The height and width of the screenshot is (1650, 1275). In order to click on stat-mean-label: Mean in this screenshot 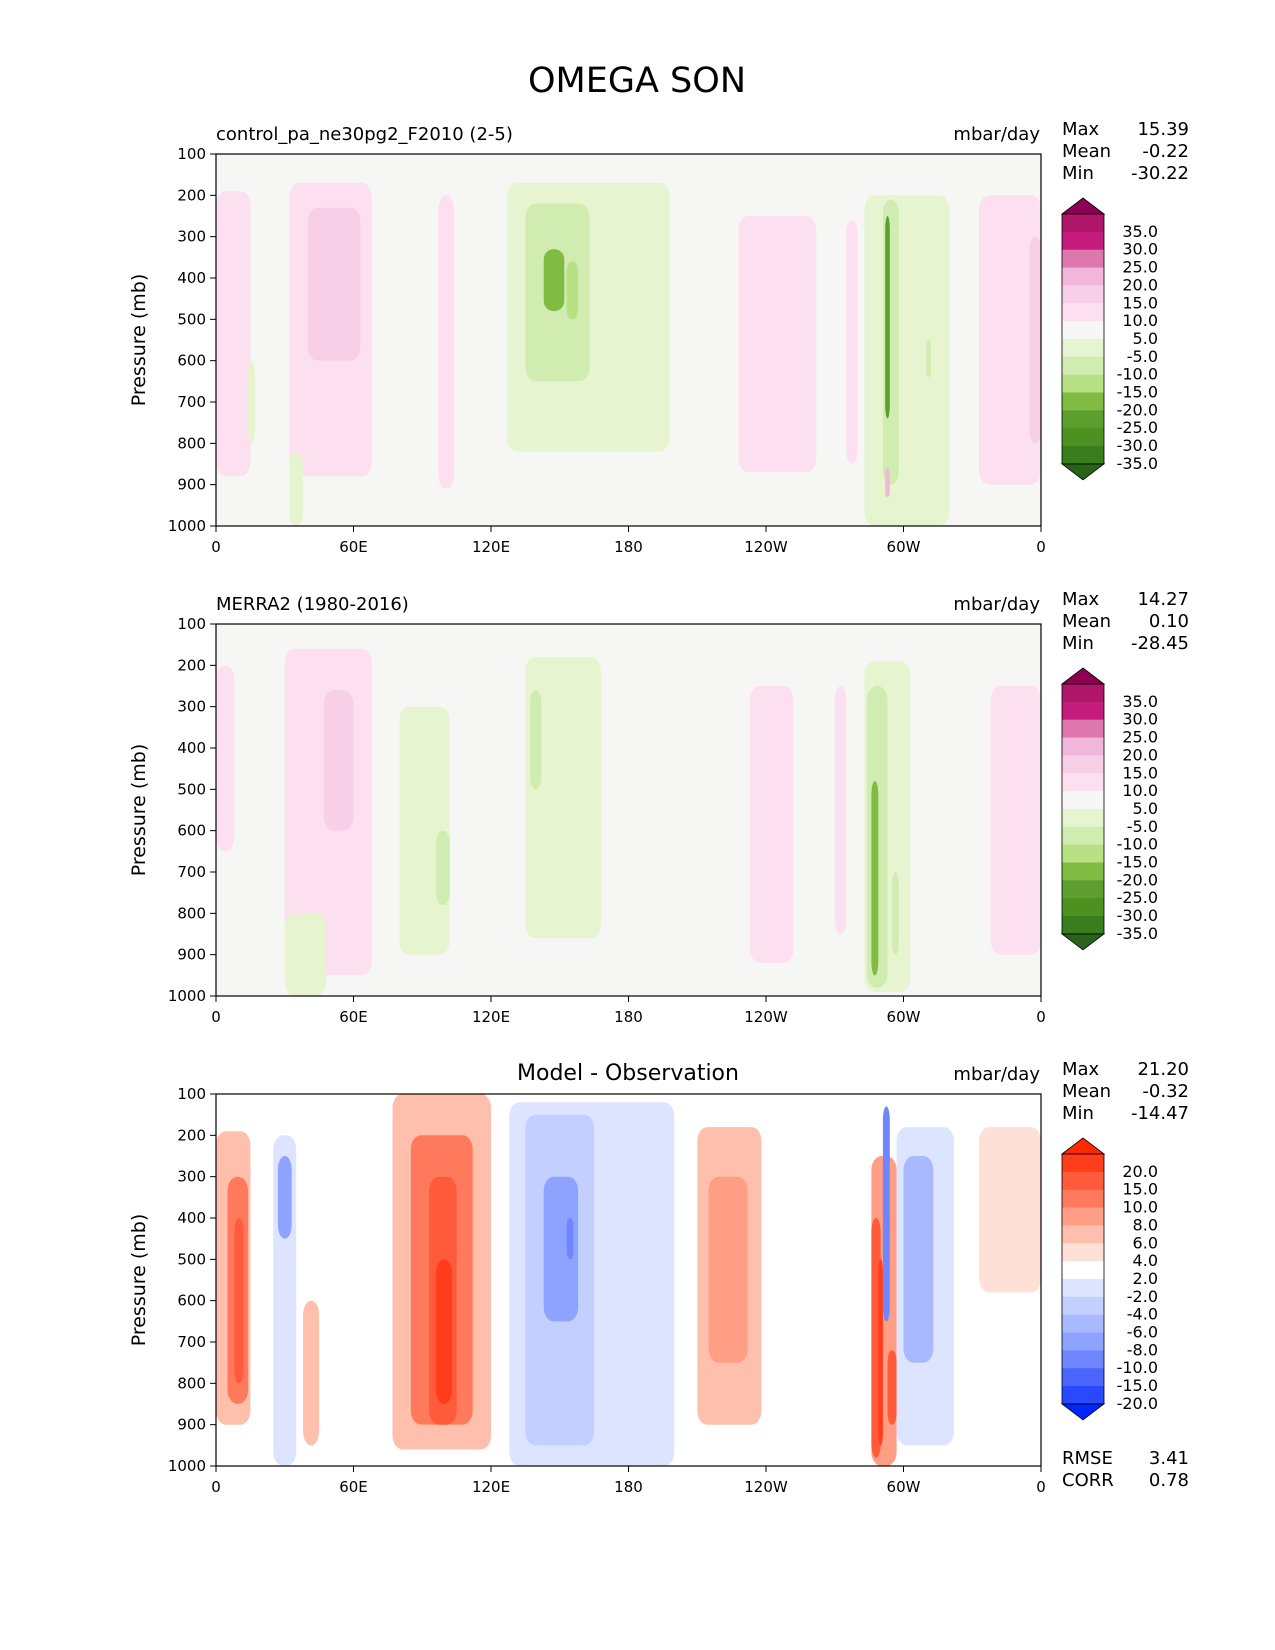, I will do `click(1086, 151)`.